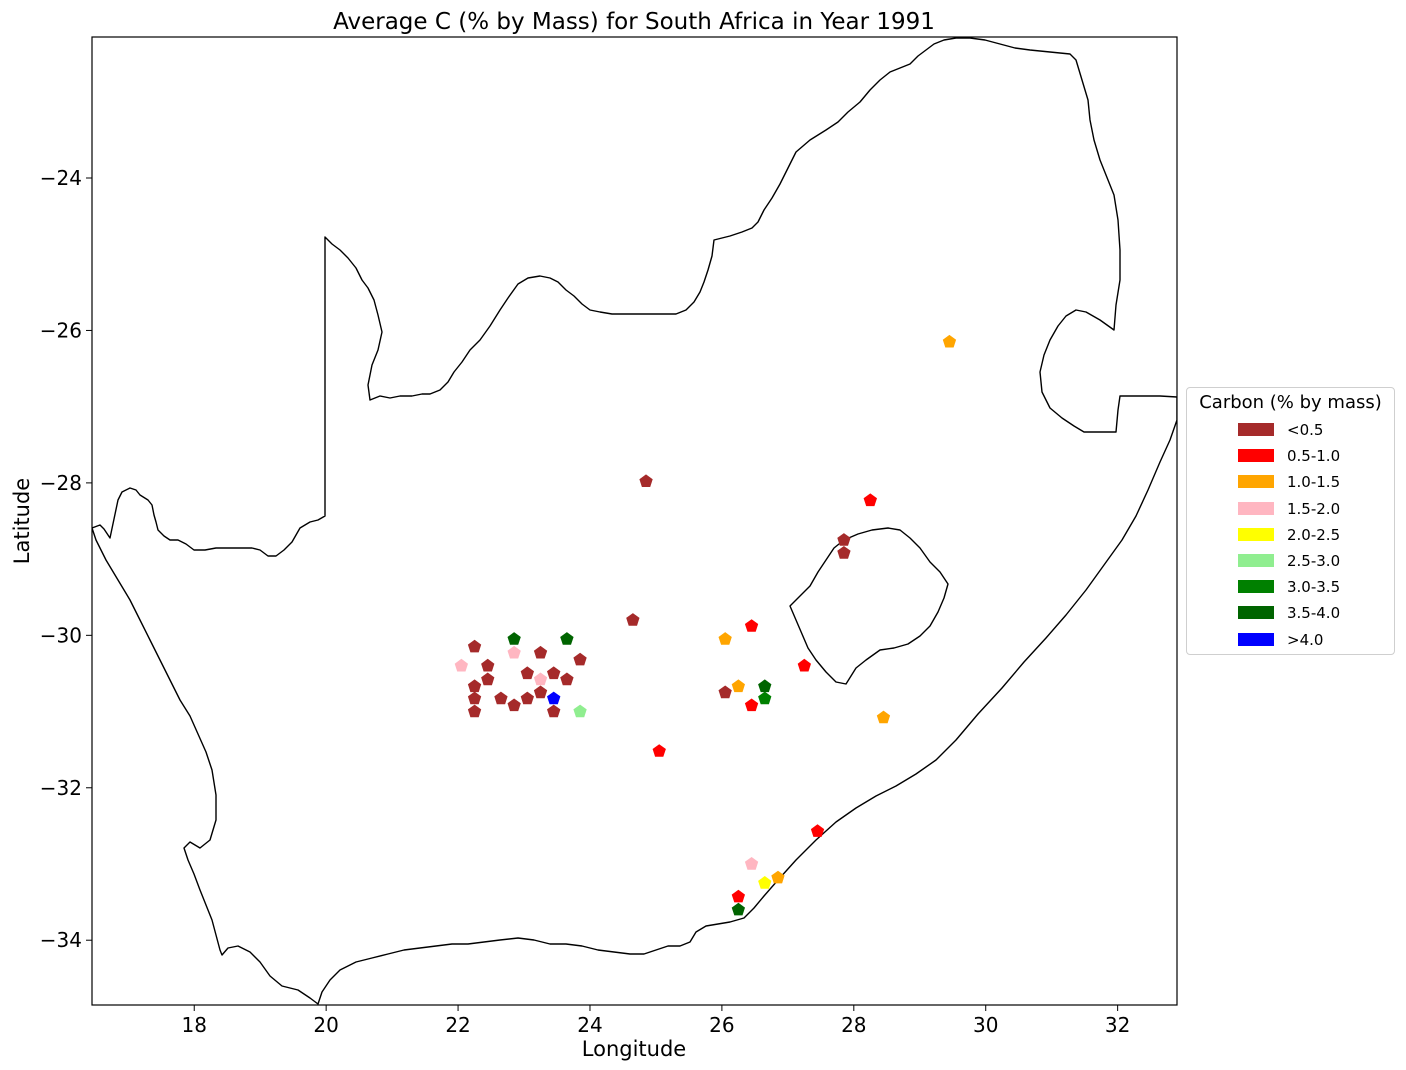 The image size is (1406, 1070). I want to click on y-tick-label: −30, so click(61, 635).